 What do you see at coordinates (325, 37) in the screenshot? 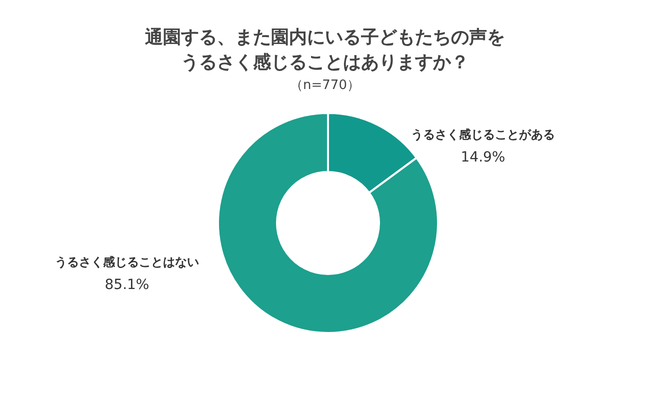
I see `title: 通園する、また園内にいる子どもたちの声を` at bounding box center [325, 37].